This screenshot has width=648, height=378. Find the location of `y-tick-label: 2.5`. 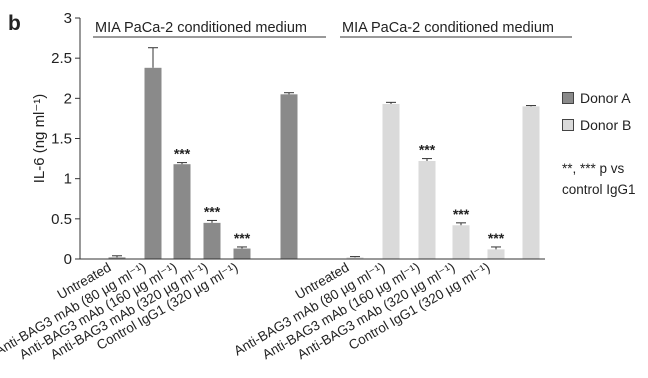

y-tick-label: 2.5 is located at coordinates (61, 58).